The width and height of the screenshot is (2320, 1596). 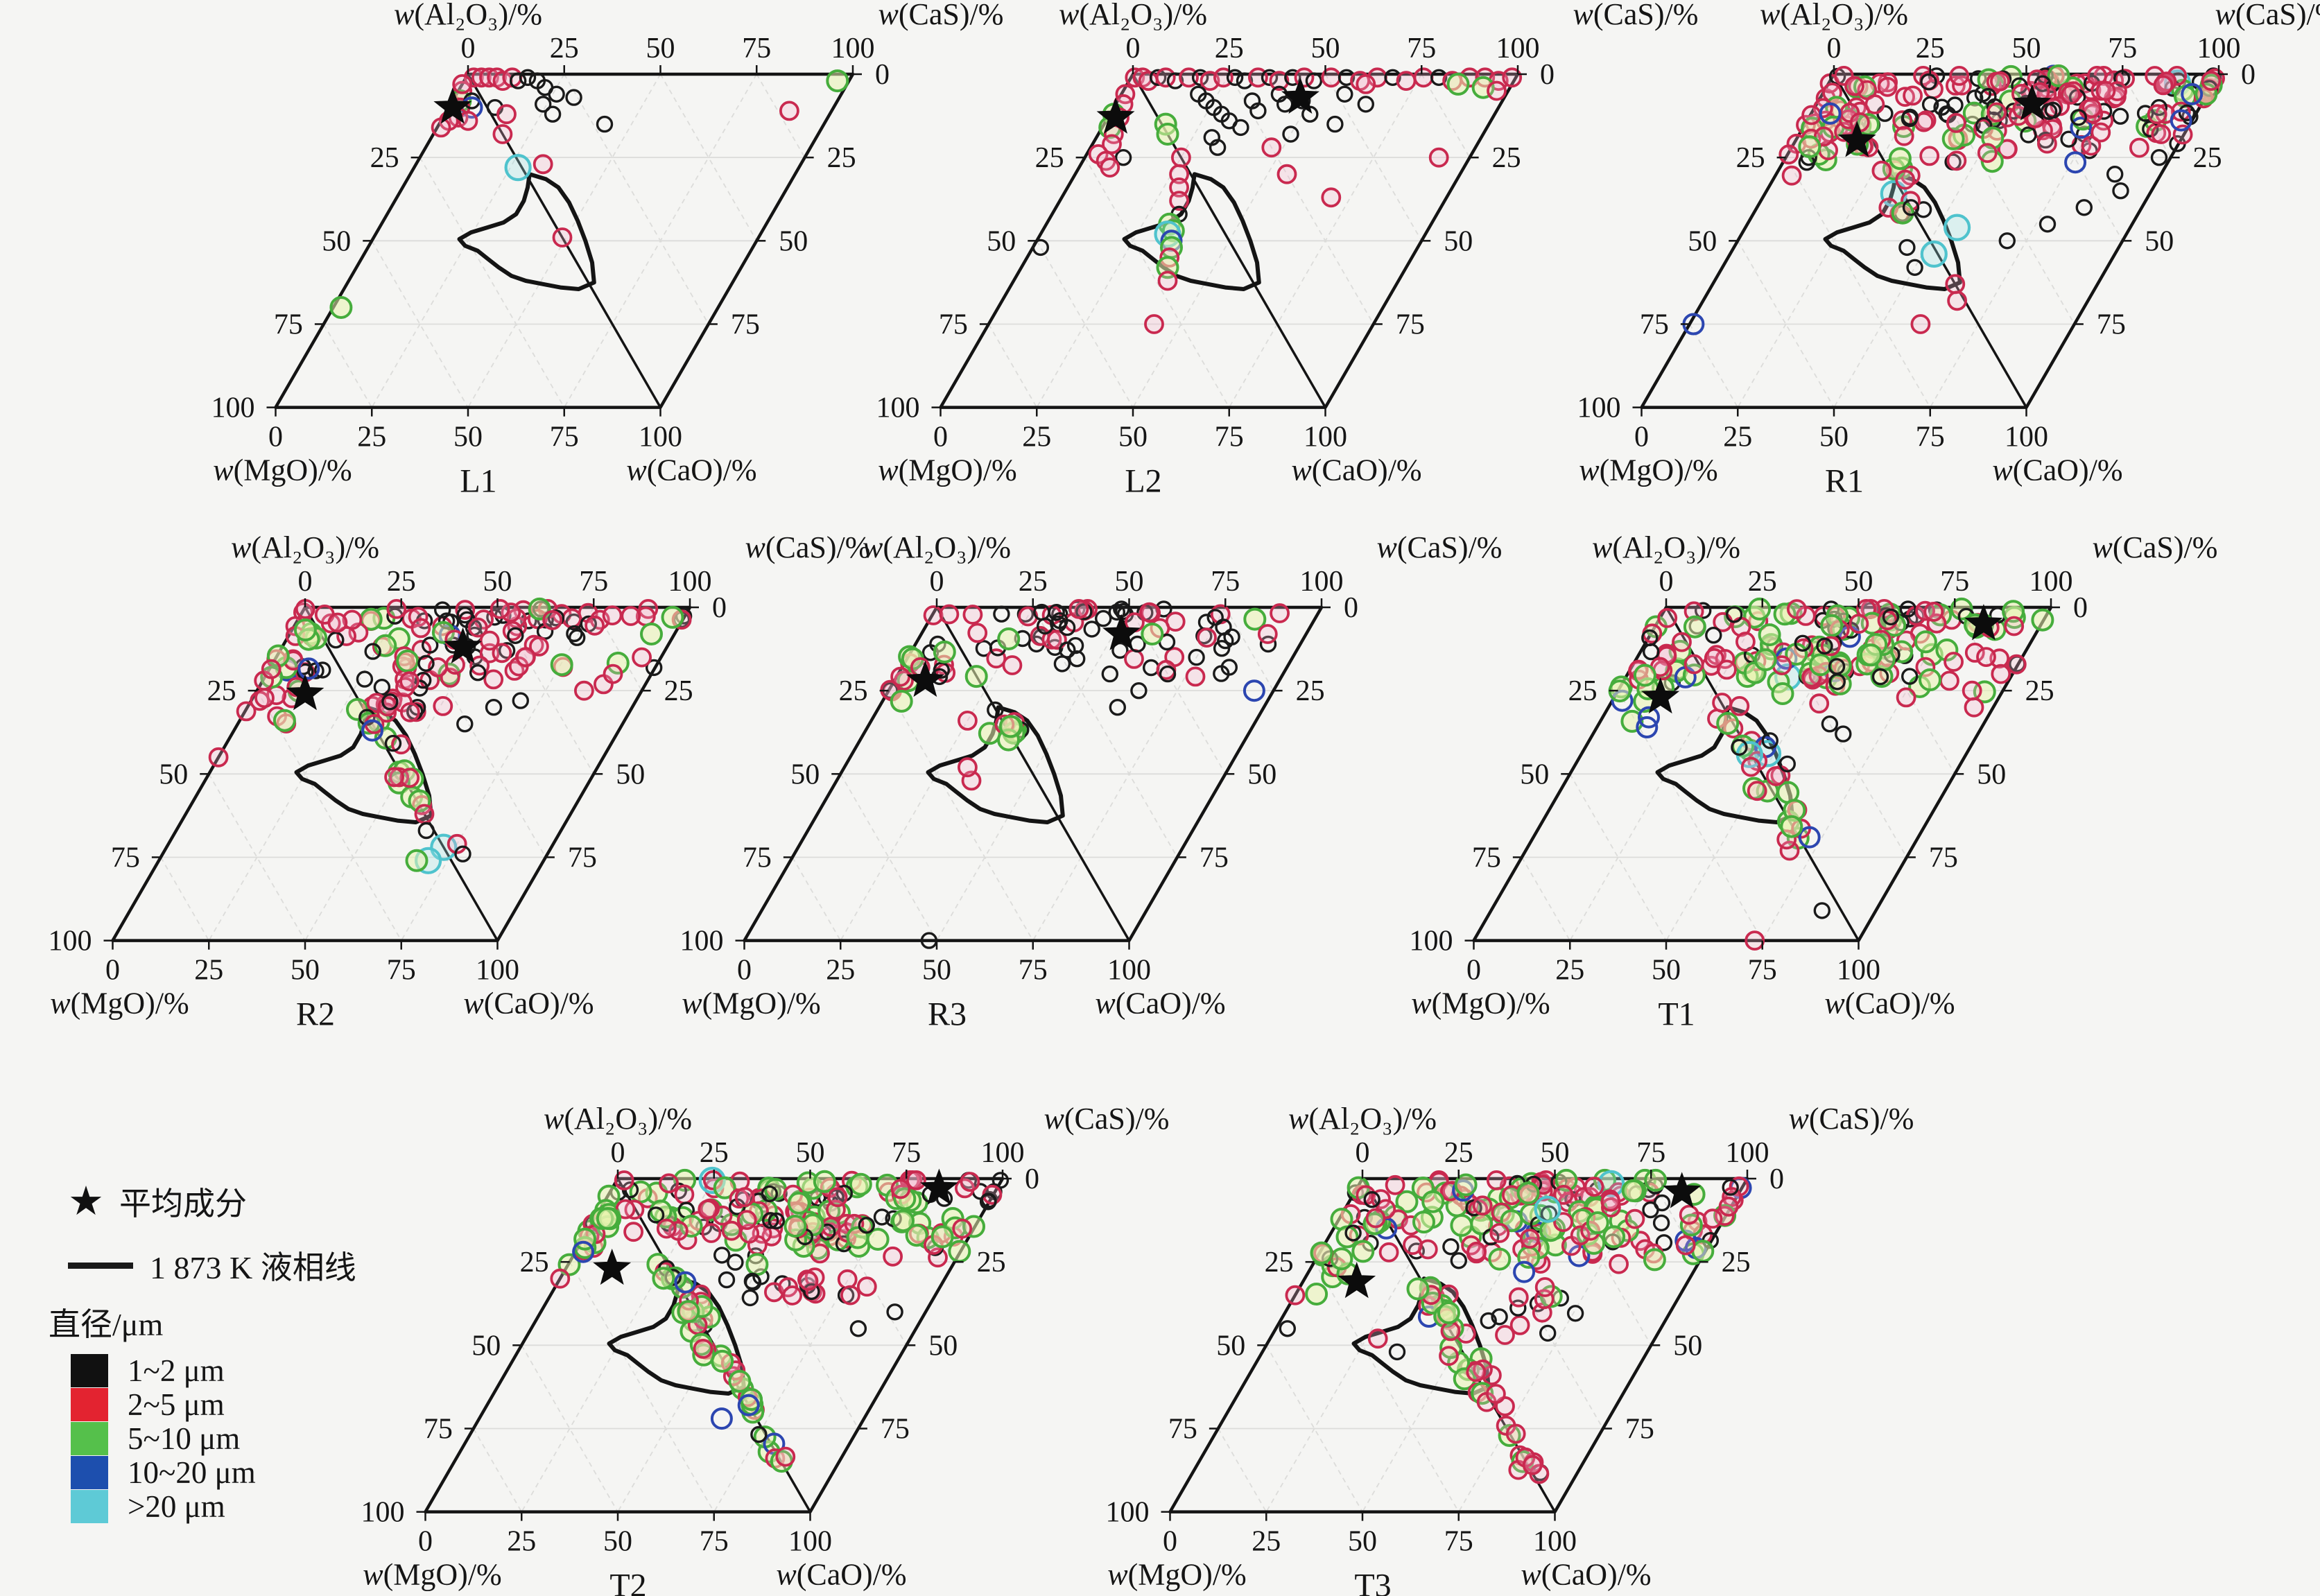 I want to click on scatter-points, so click(x=780, y=1319).